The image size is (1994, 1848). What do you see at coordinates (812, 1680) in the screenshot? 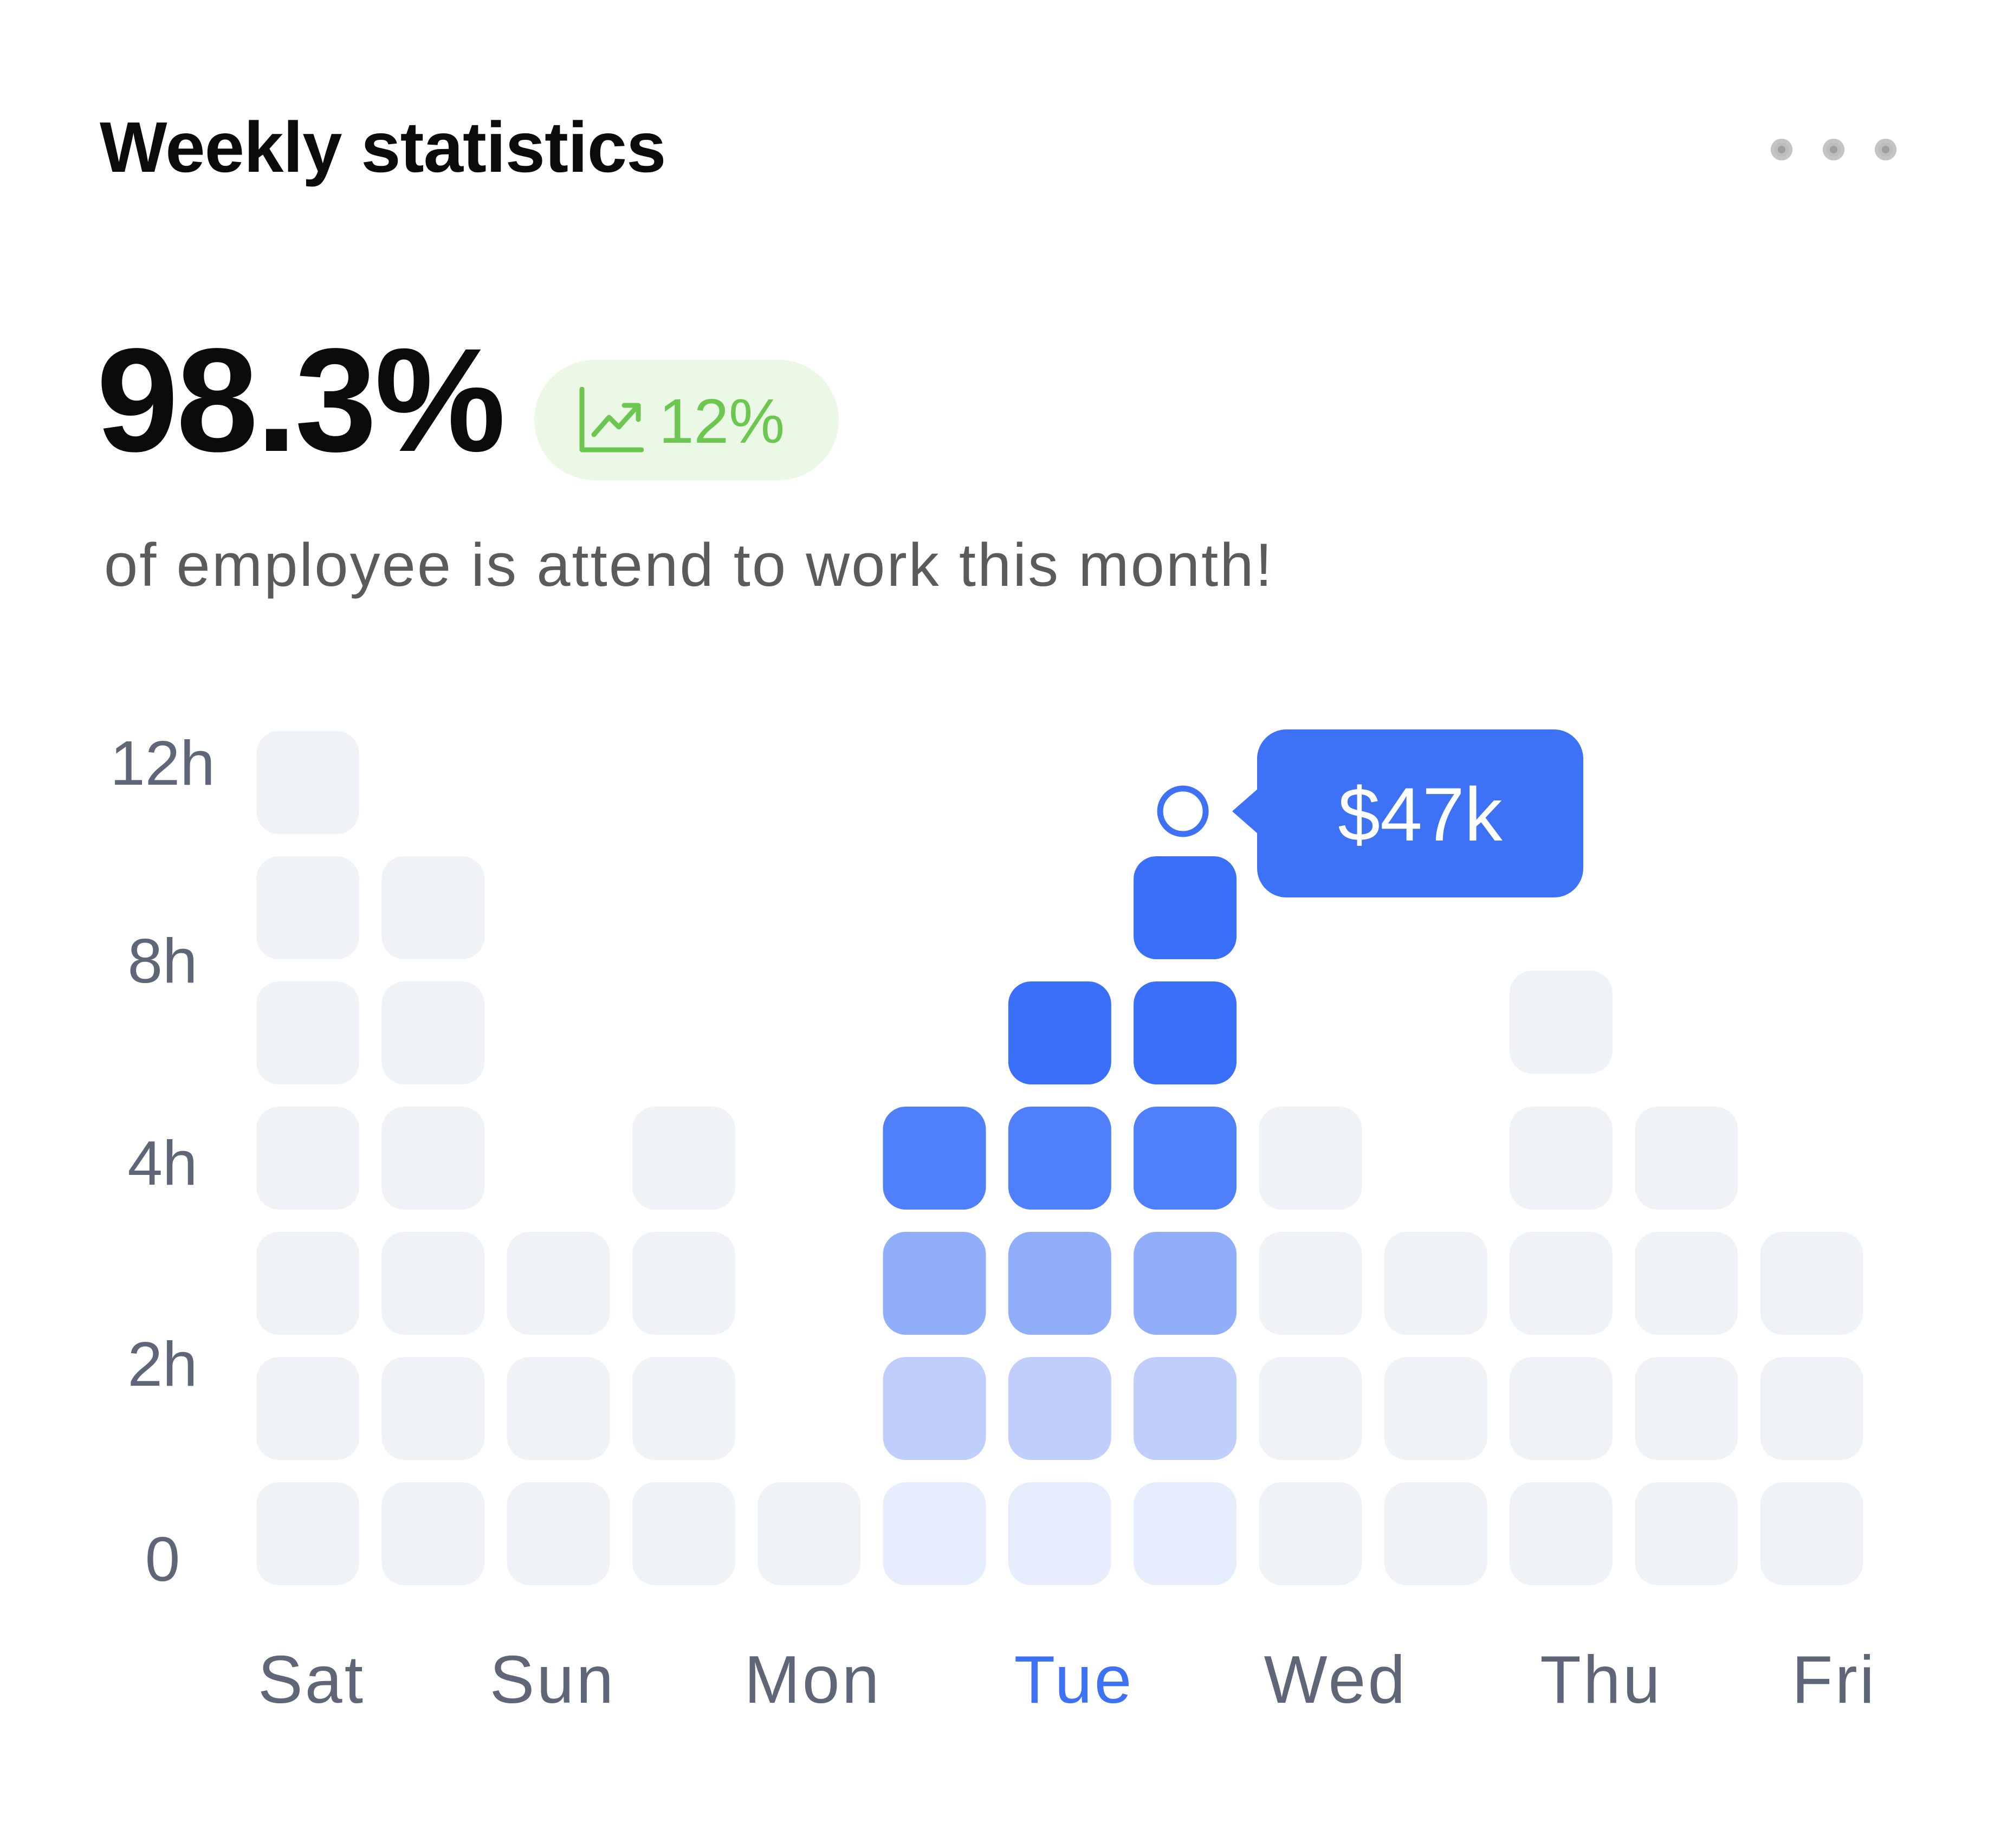
I see `x-tick-label-mon: Mon` at bounding box center [812, 1680].